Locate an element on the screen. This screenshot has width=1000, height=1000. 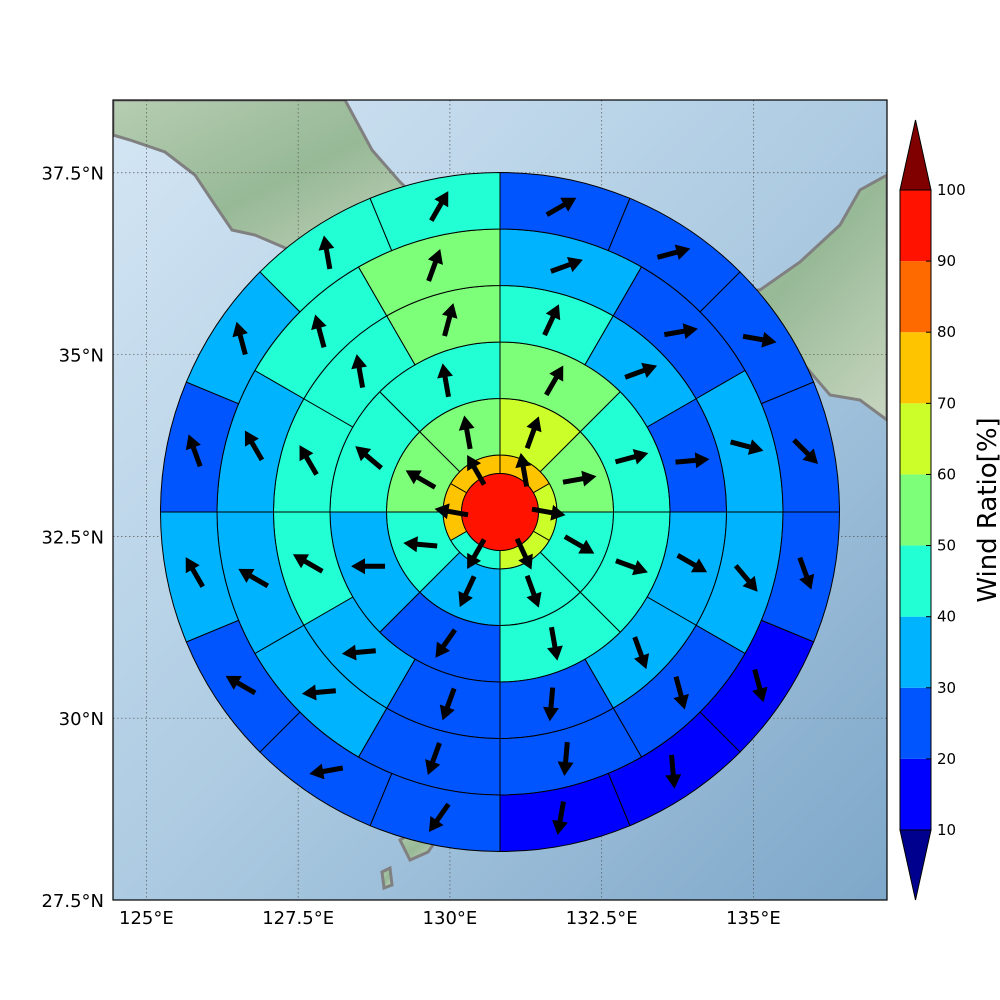
colorbar-label: Wind Ratio[%] is located at coordinates (986, 509).